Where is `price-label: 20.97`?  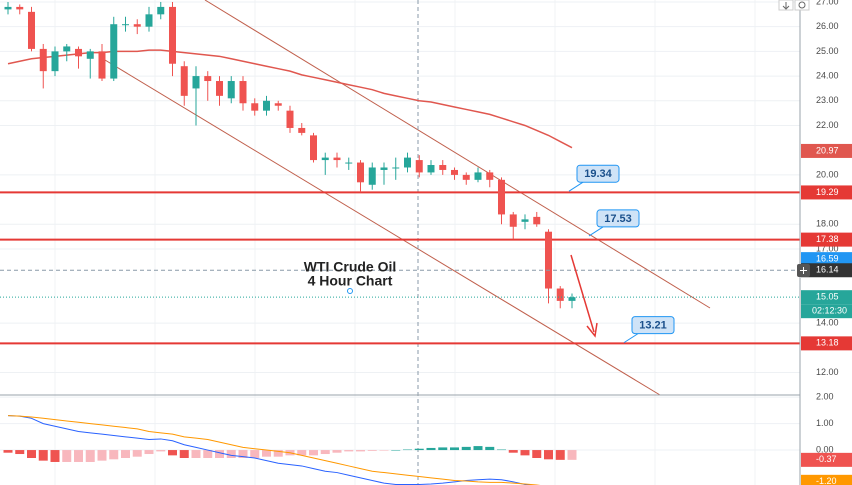 price-label: 20.97 is located at coordinates (827, 150).